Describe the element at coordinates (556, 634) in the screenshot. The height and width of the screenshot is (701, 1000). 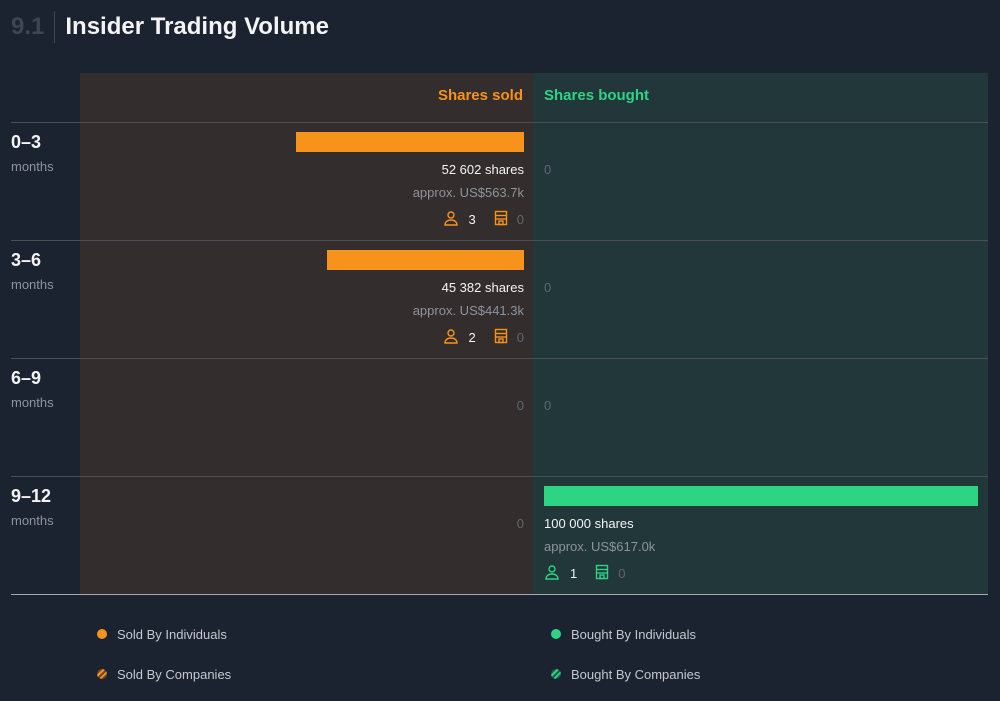
I see `bought-individuals-dot-icon` at that location.